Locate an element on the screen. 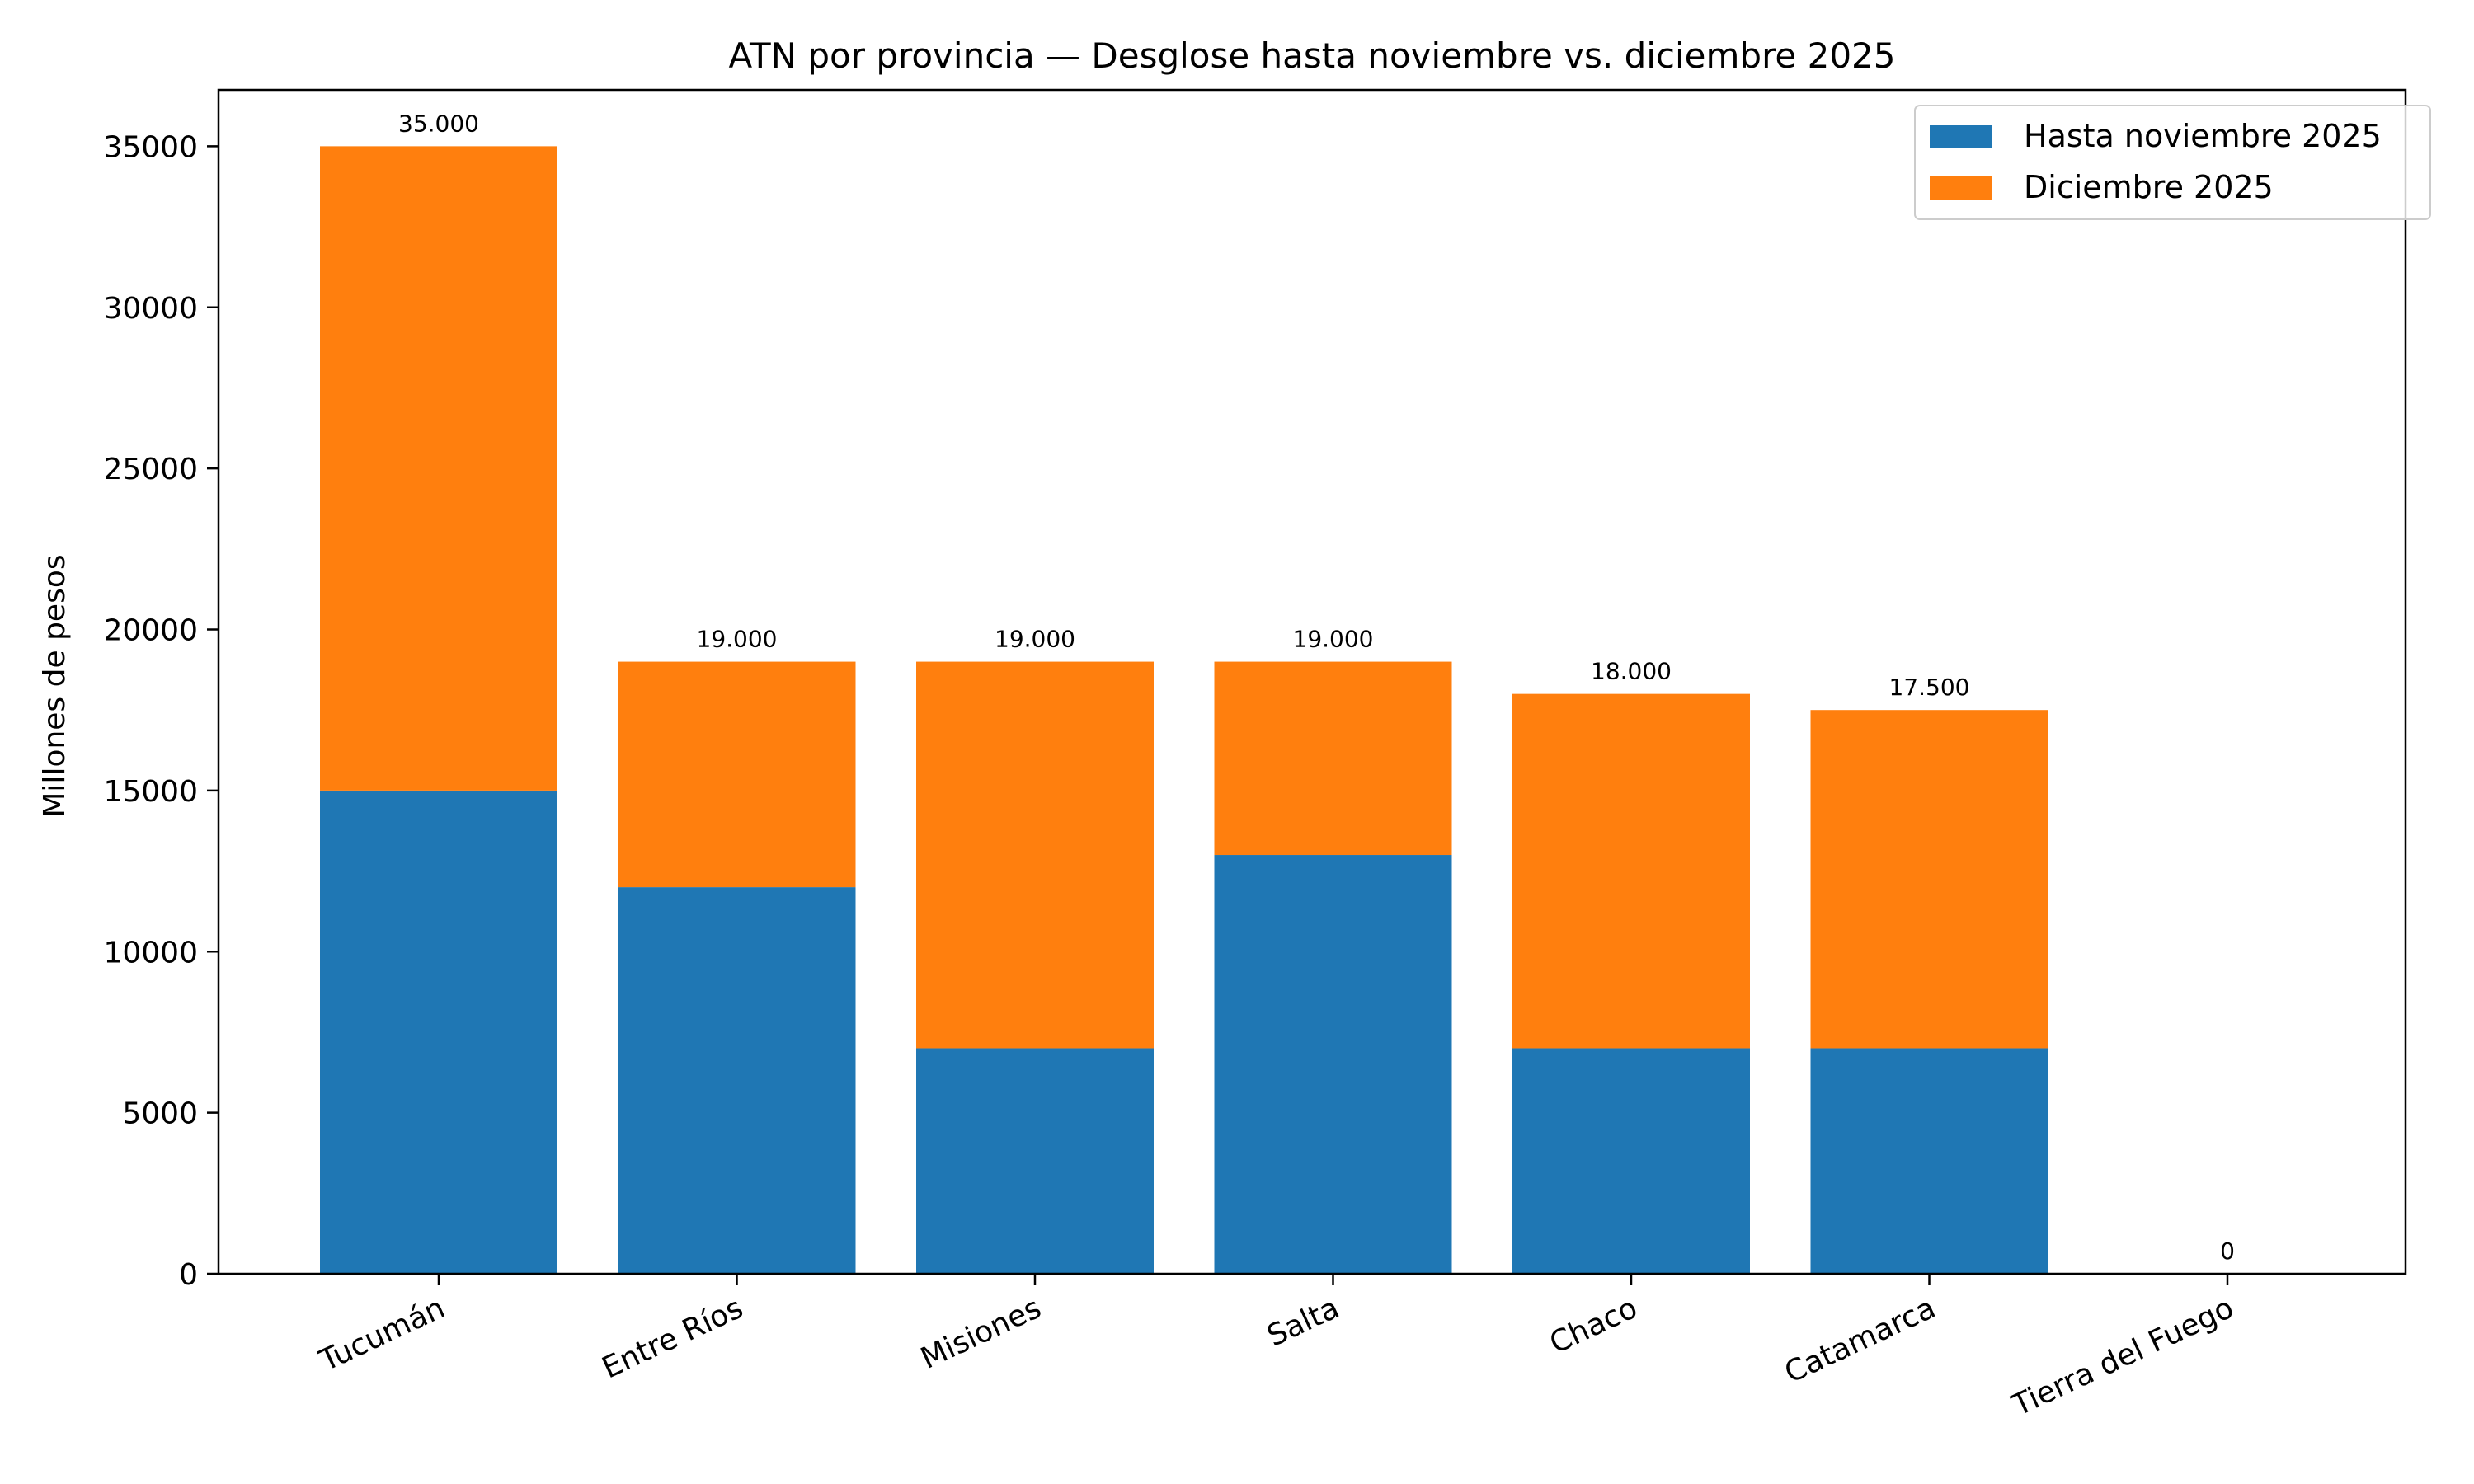 This screenshot has width=2474, height=1484. x-tick-label: Entre Ríos is located at coordinates (672, 1338).